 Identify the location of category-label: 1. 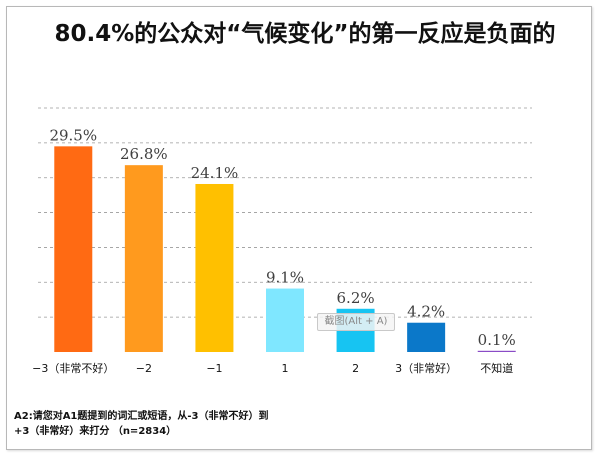
(285, 368).